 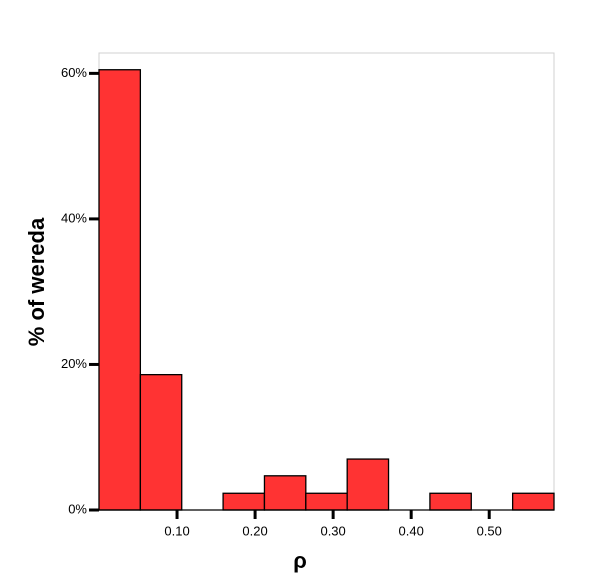 I want to click on y-tick-label: 0%, so click(x=77, y=508).